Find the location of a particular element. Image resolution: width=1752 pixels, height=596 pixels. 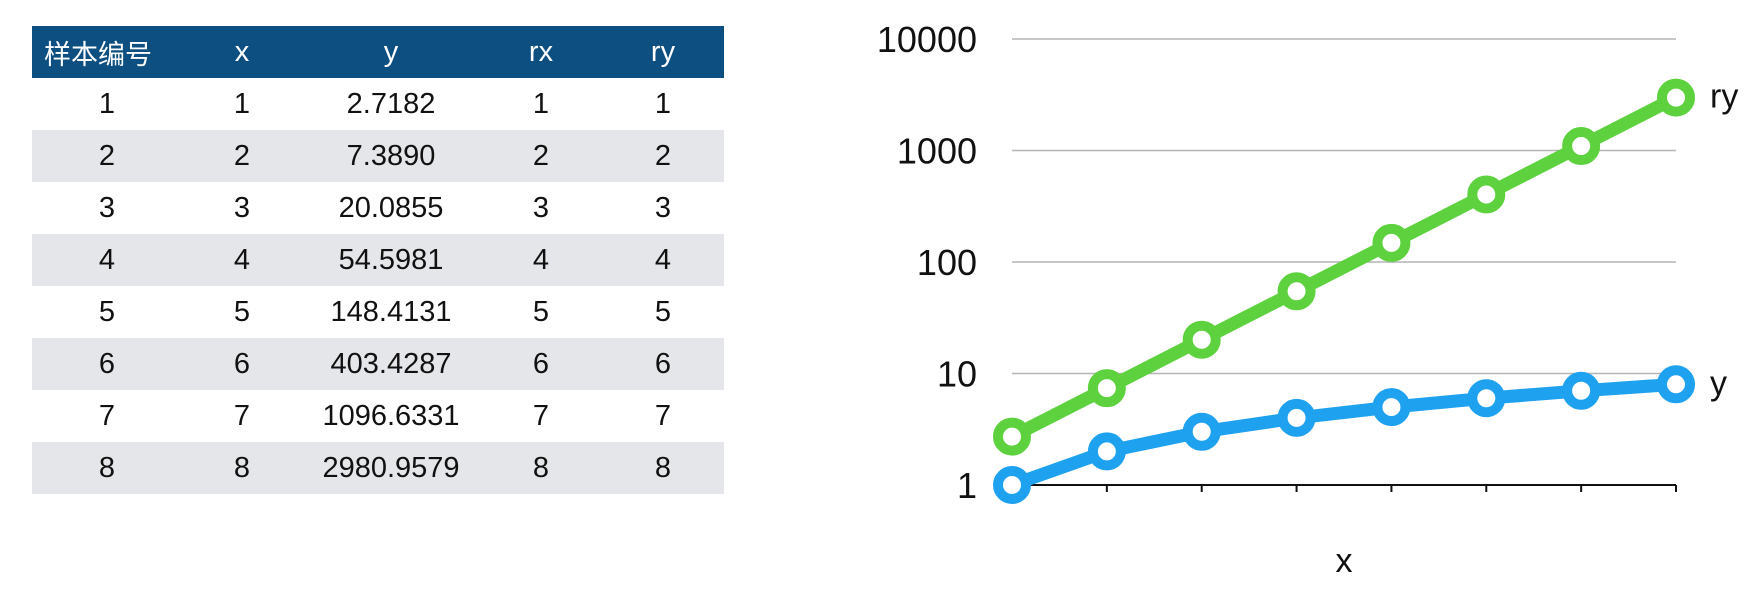

y-tick-label: 1 is located at coordinates (967, 485).